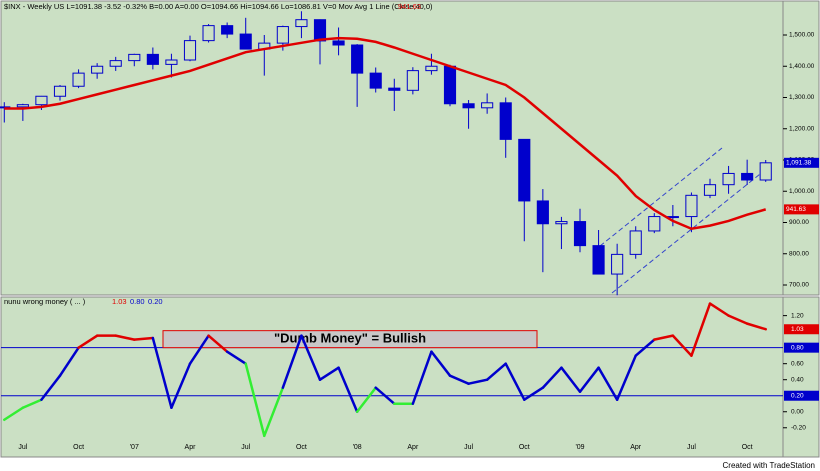  I want to click on annotation: "Dumb Money" = Bullish, so click(350, 338).